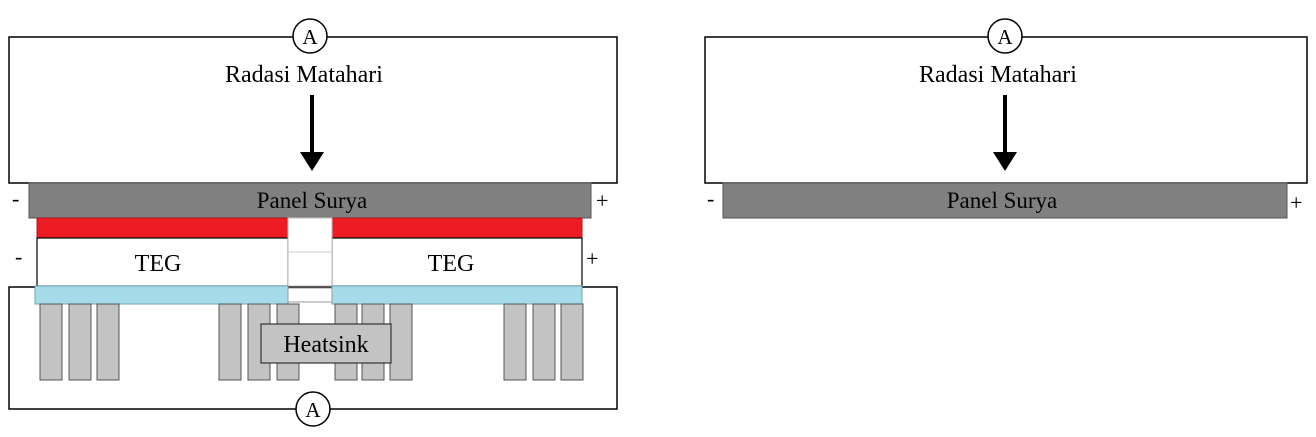 This screenshot has width=1316, height=437. Describe the element at coordinates (592, 258) in the screenshot. I see `teg-plus-terminal: +` at that location.